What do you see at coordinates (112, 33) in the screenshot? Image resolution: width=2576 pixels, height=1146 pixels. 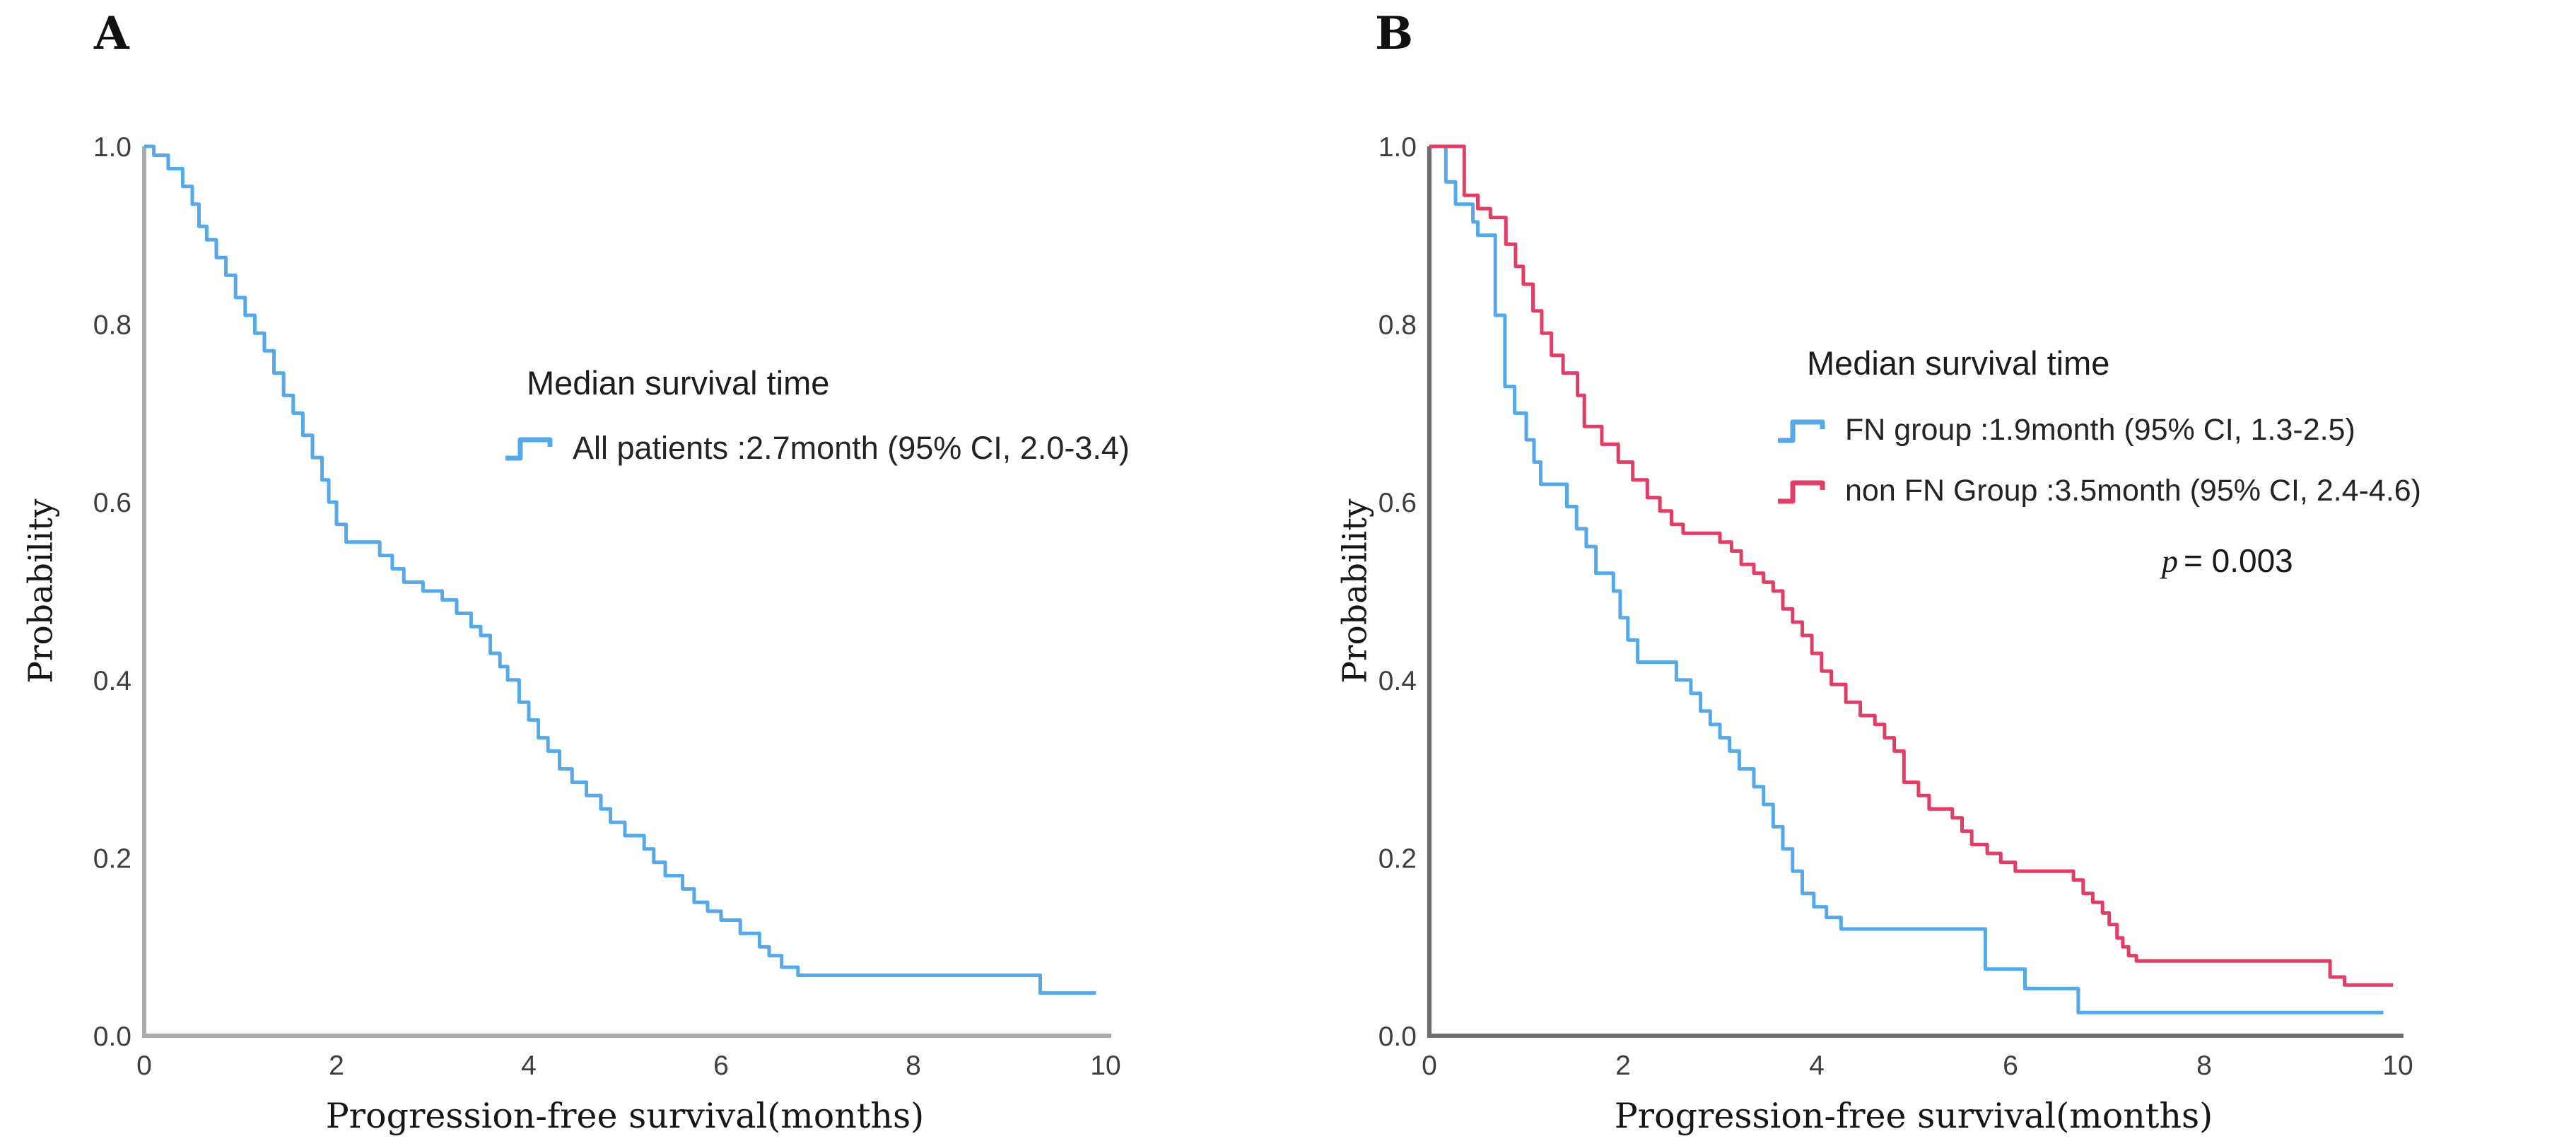 I see `panel-a-letter: A` at bounding box center [112, 33].